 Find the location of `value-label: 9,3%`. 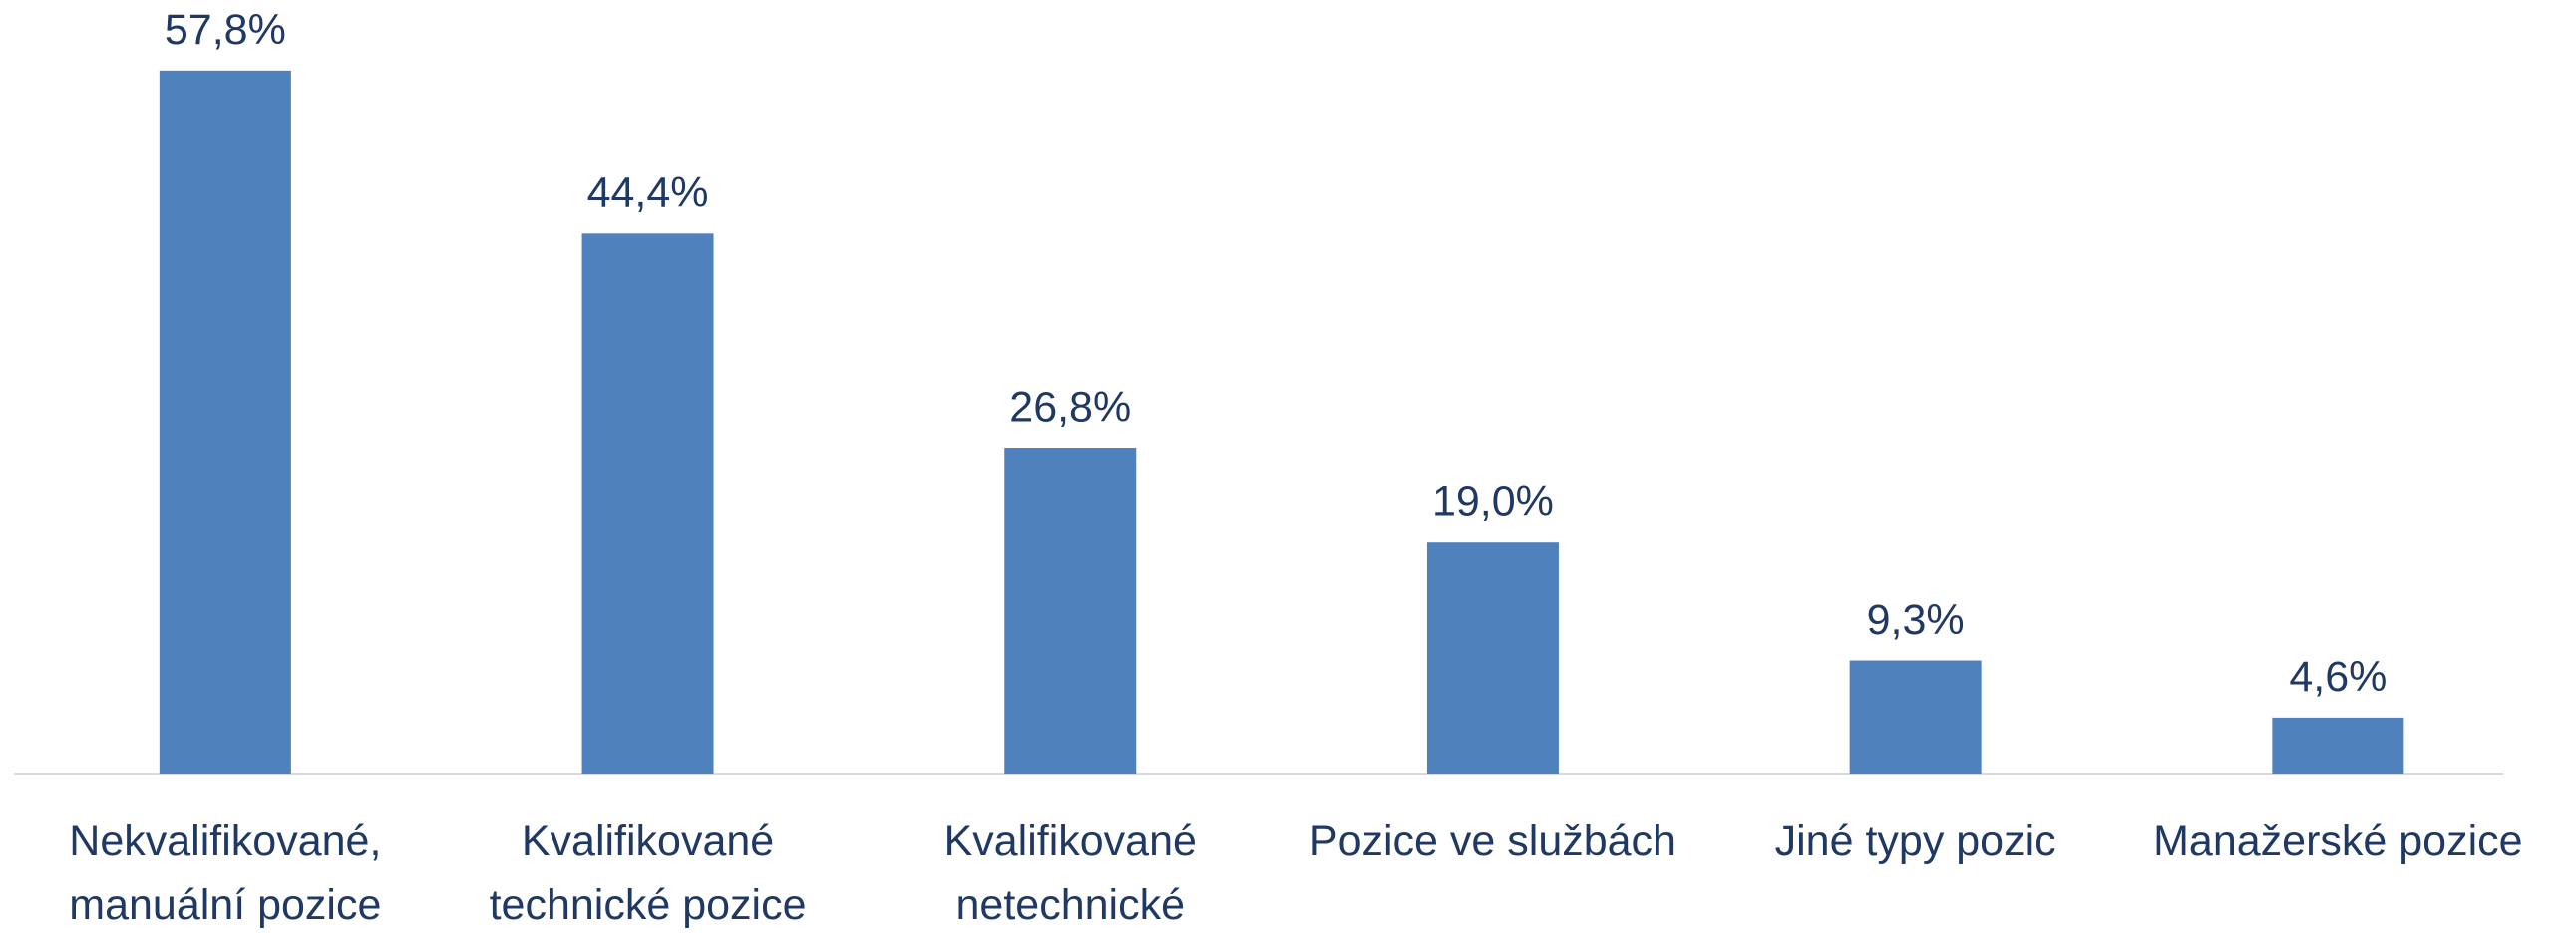

value-label: 9,3% is located at coordinates (1916, 620).